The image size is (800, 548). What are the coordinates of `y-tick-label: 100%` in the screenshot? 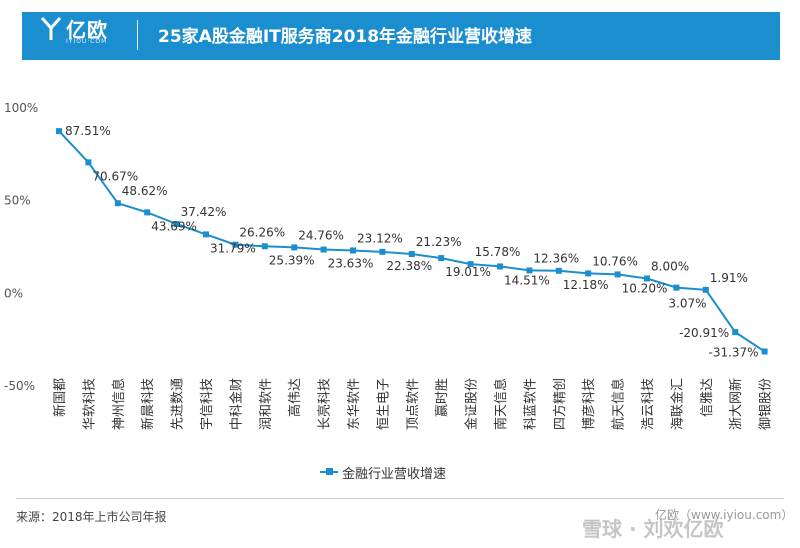 It's located at (21, 108).